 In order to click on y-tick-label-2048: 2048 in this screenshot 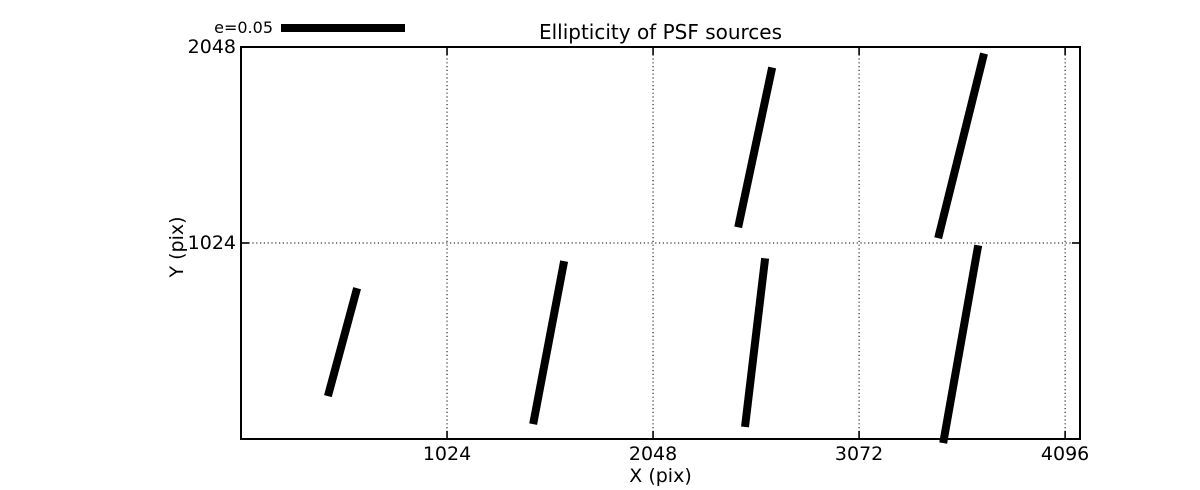, I will do `click(211, 47)`.